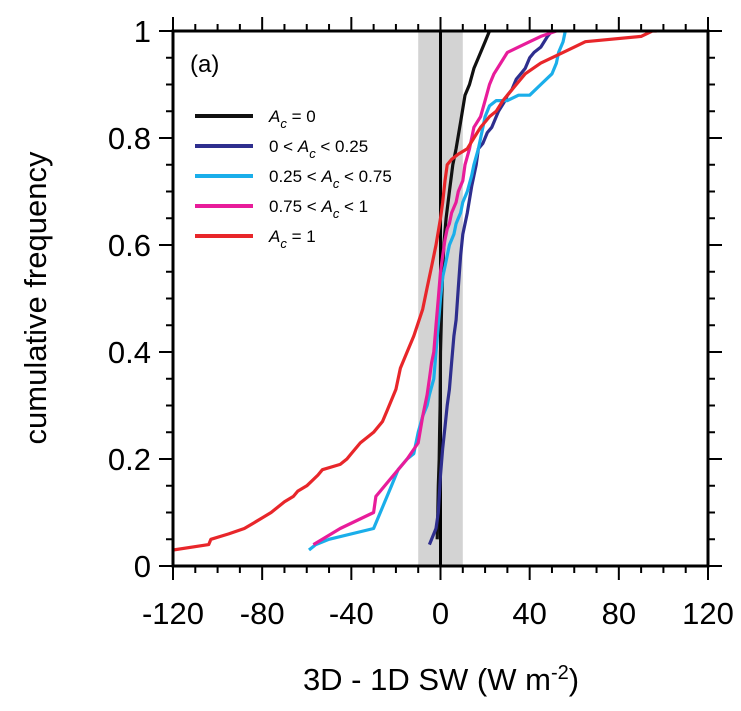 The height and width of the screenshot is (711, 741). Describe the element at coordinates (342, 146) in the screenshot. I see `legend-post: < 0.25` at that location.